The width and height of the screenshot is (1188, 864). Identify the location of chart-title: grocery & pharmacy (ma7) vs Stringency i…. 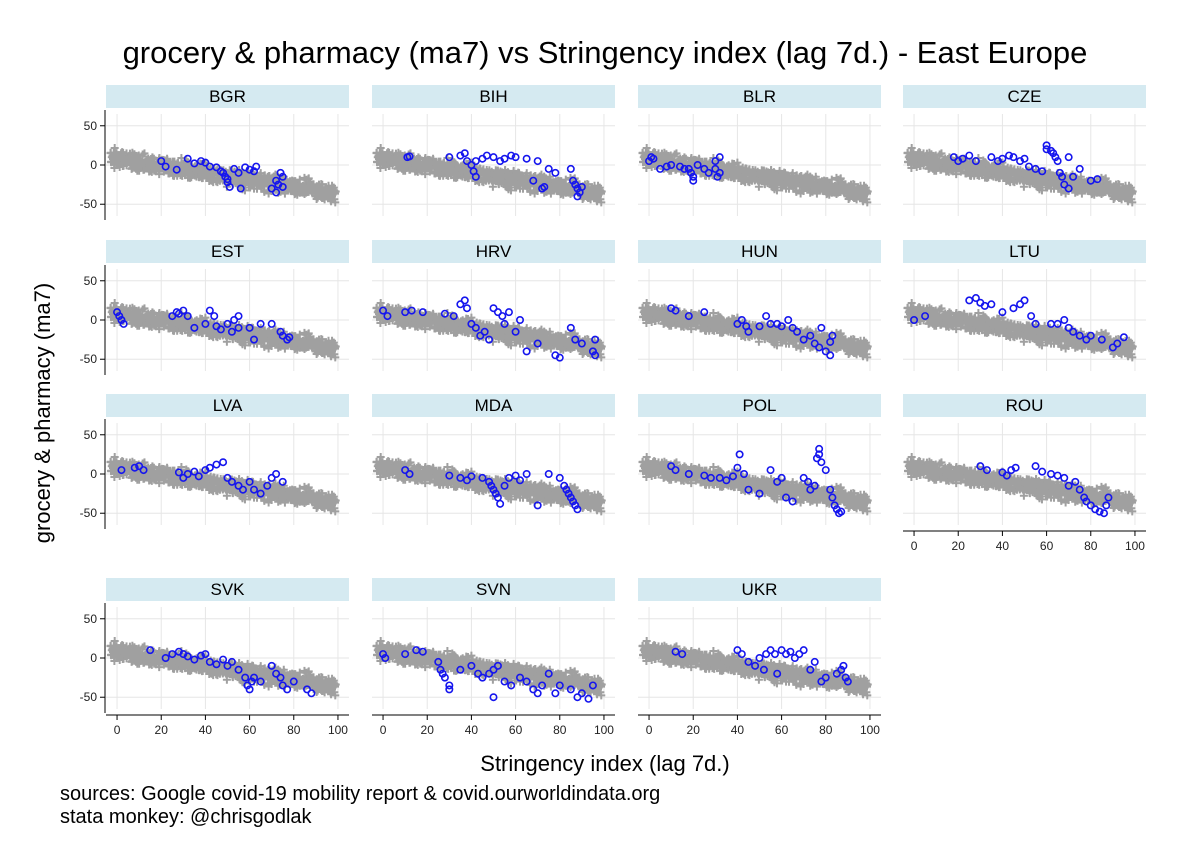
(605, 52).